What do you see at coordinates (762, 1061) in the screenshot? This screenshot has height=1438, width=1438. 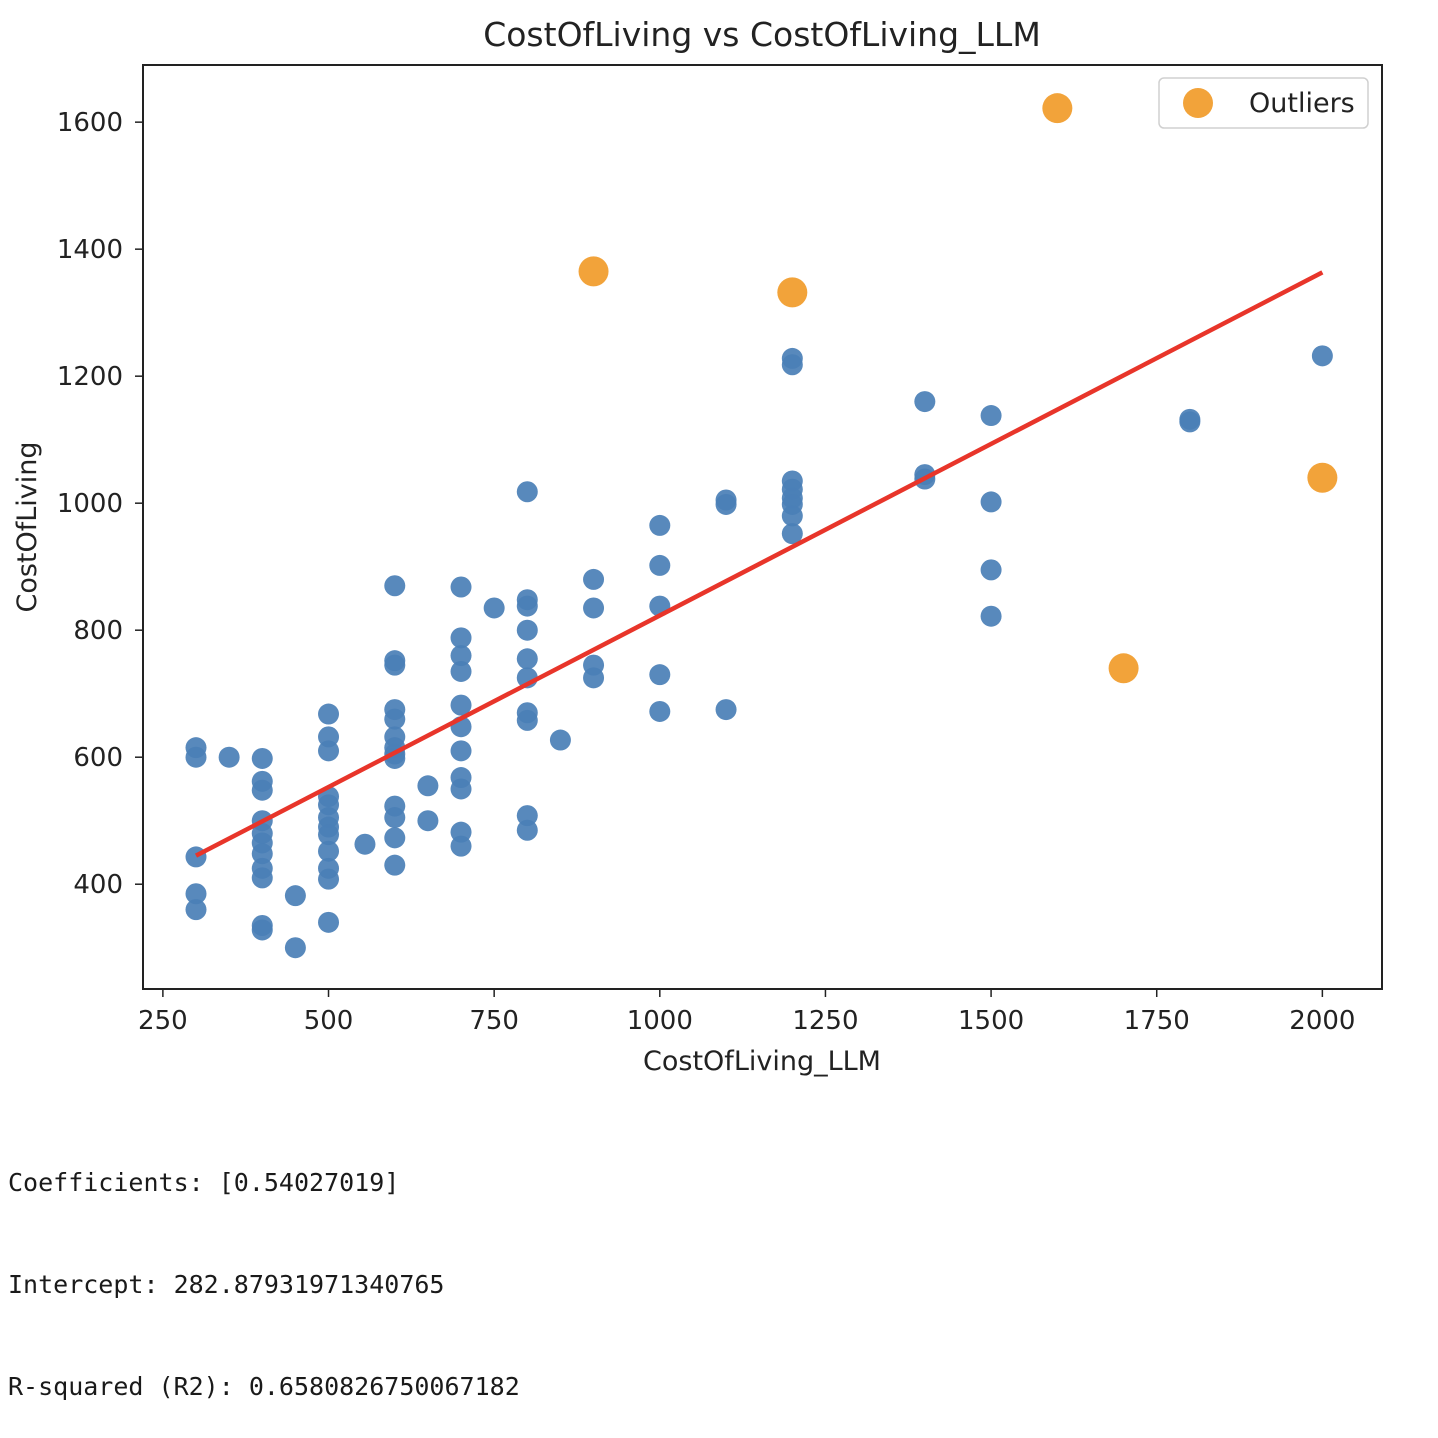 I see `x-axis-label: CostOfLiving_LLM` at bounding box center [762, 1061].